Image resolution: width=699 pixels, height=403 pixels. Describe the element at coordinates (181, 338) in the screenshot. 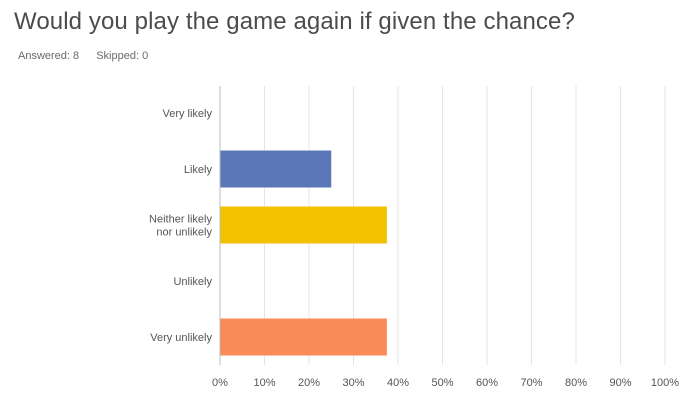

I see `category-label: Very unlikely` at that location.